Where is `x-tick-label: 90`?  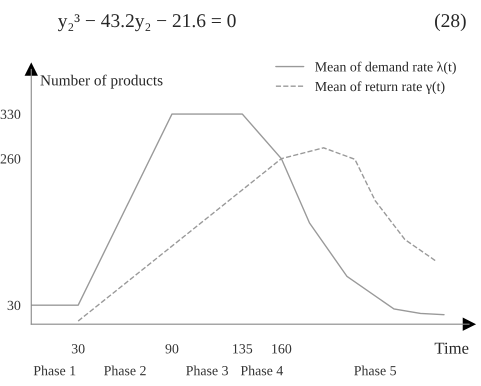
x-tick-label: 90 is located at coordinates (171, 349).